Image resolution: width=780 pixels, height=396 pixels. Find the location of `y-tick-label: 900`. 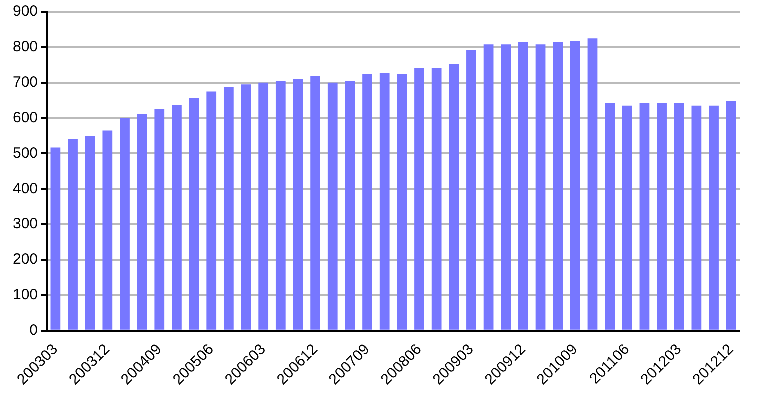

y-tick-label: 900 is located at coordinates (25, 11).